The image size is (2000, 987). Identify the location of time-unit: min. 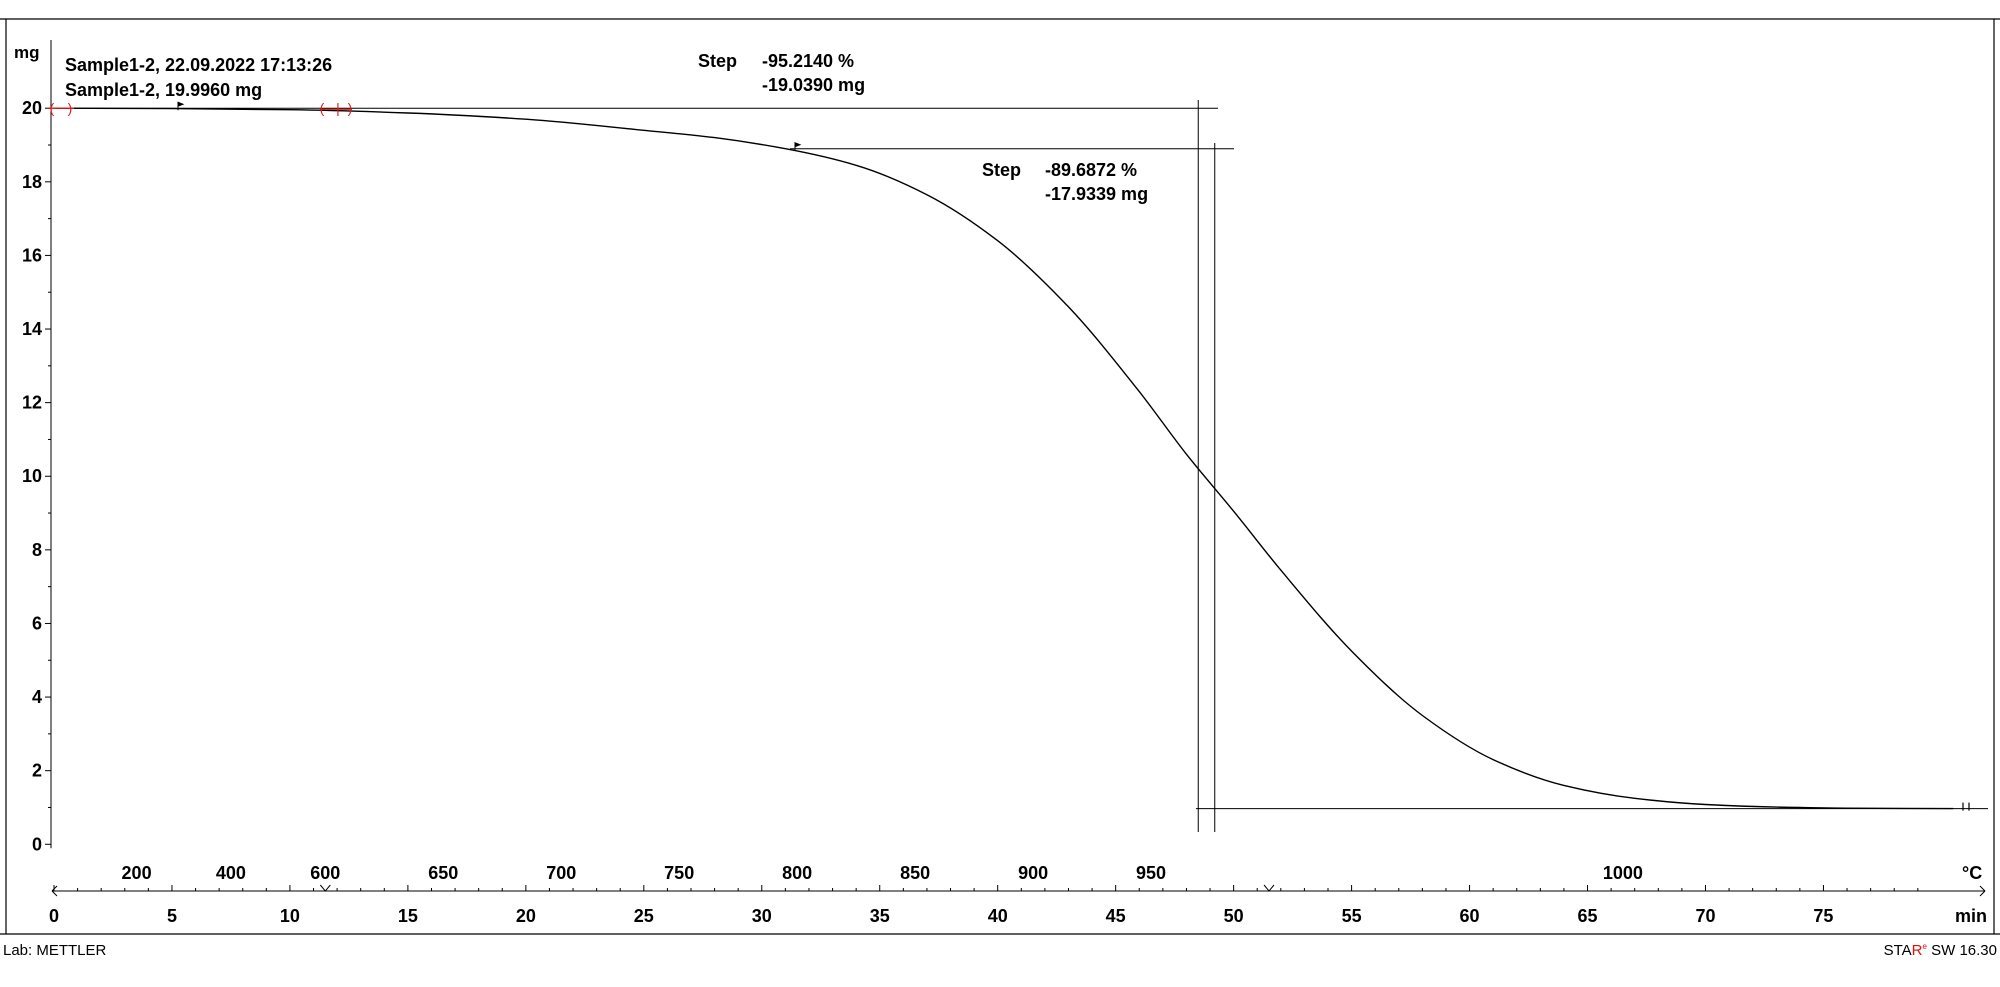
(1971, 916).